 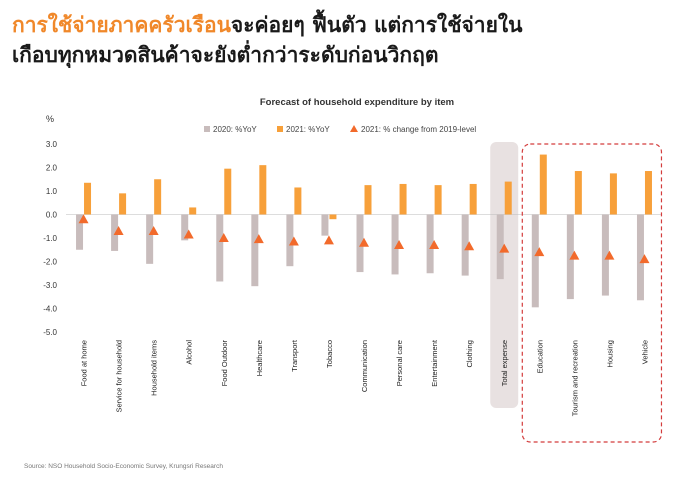 What do you see at coordinates (52, 168) in the screenshot?
I see `y-tick-label: 2.0` at bounding box center [52, 168].